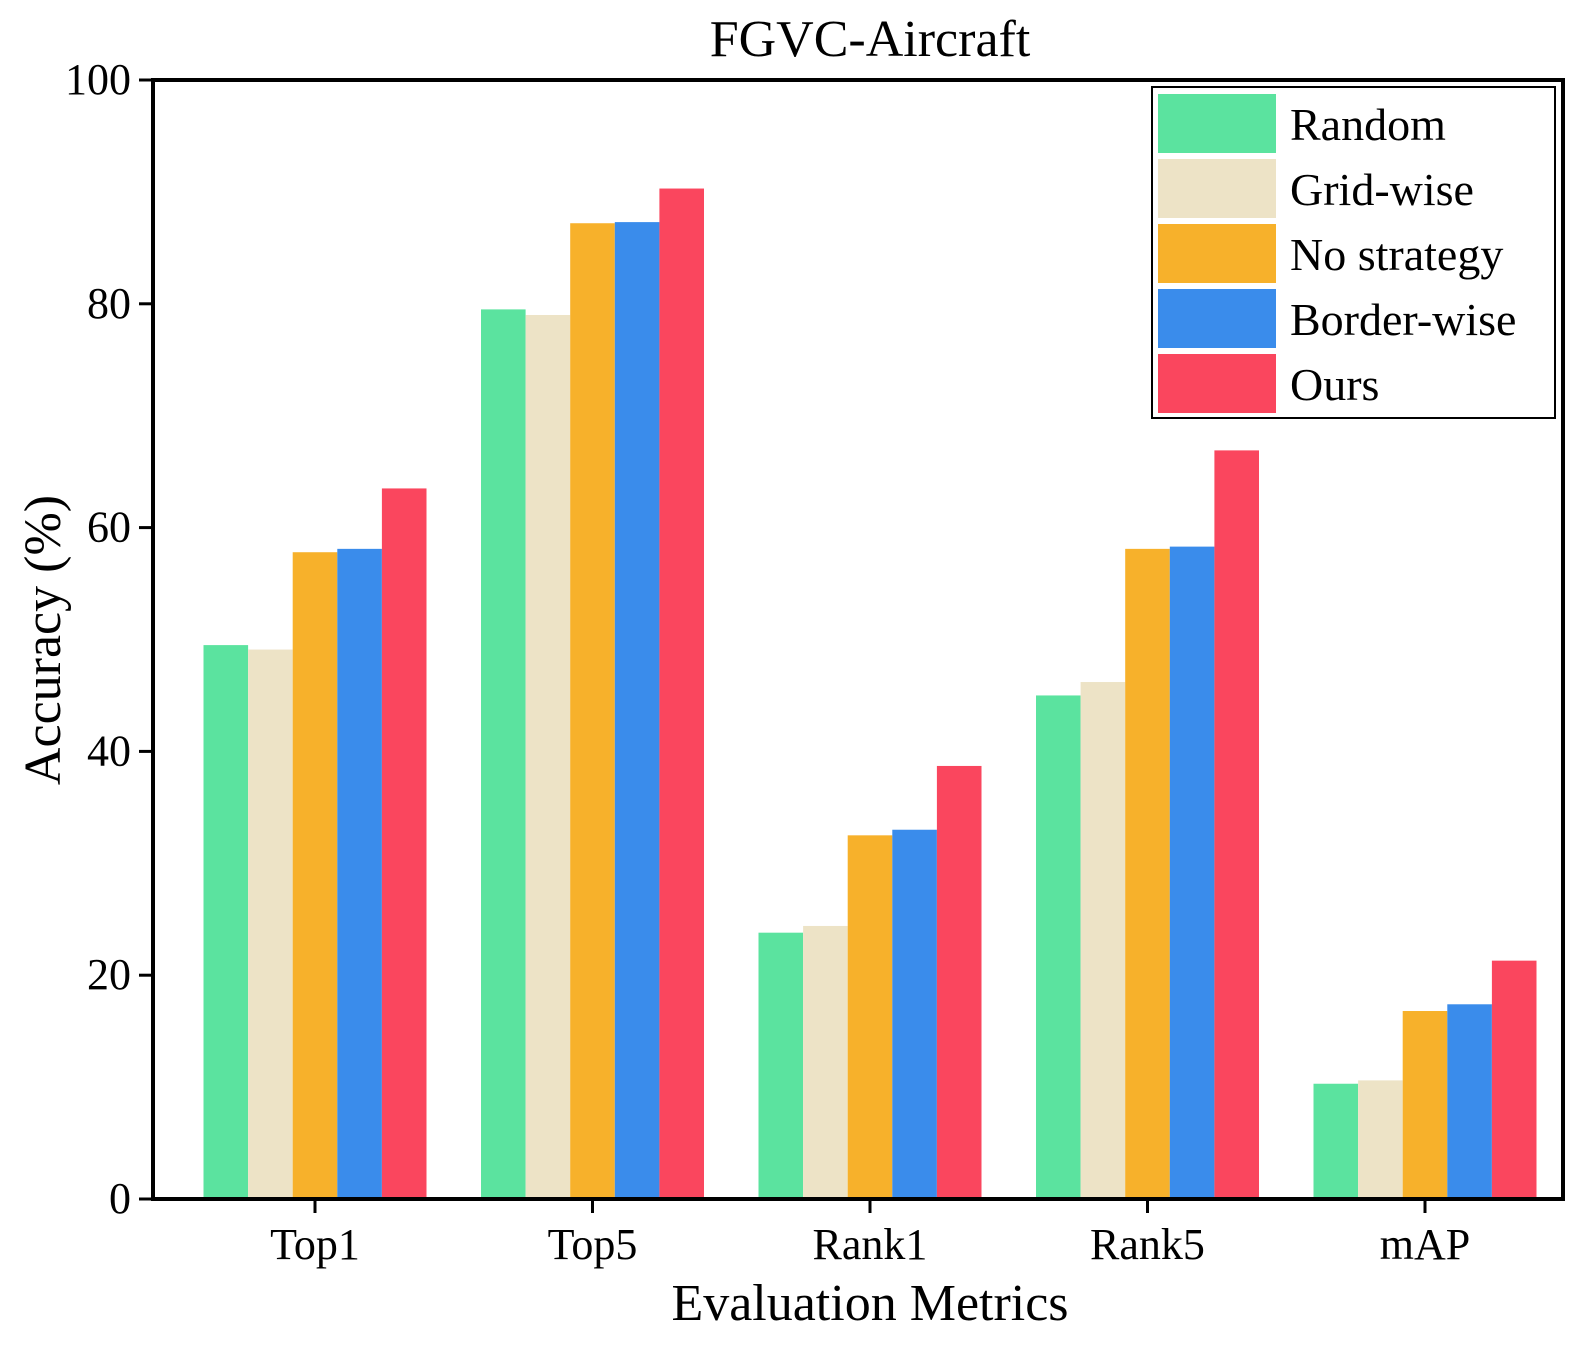  Describe the element at coordinates (914, 1014) in the screenshot. I see `bar-rank1-border-wise` at that location.